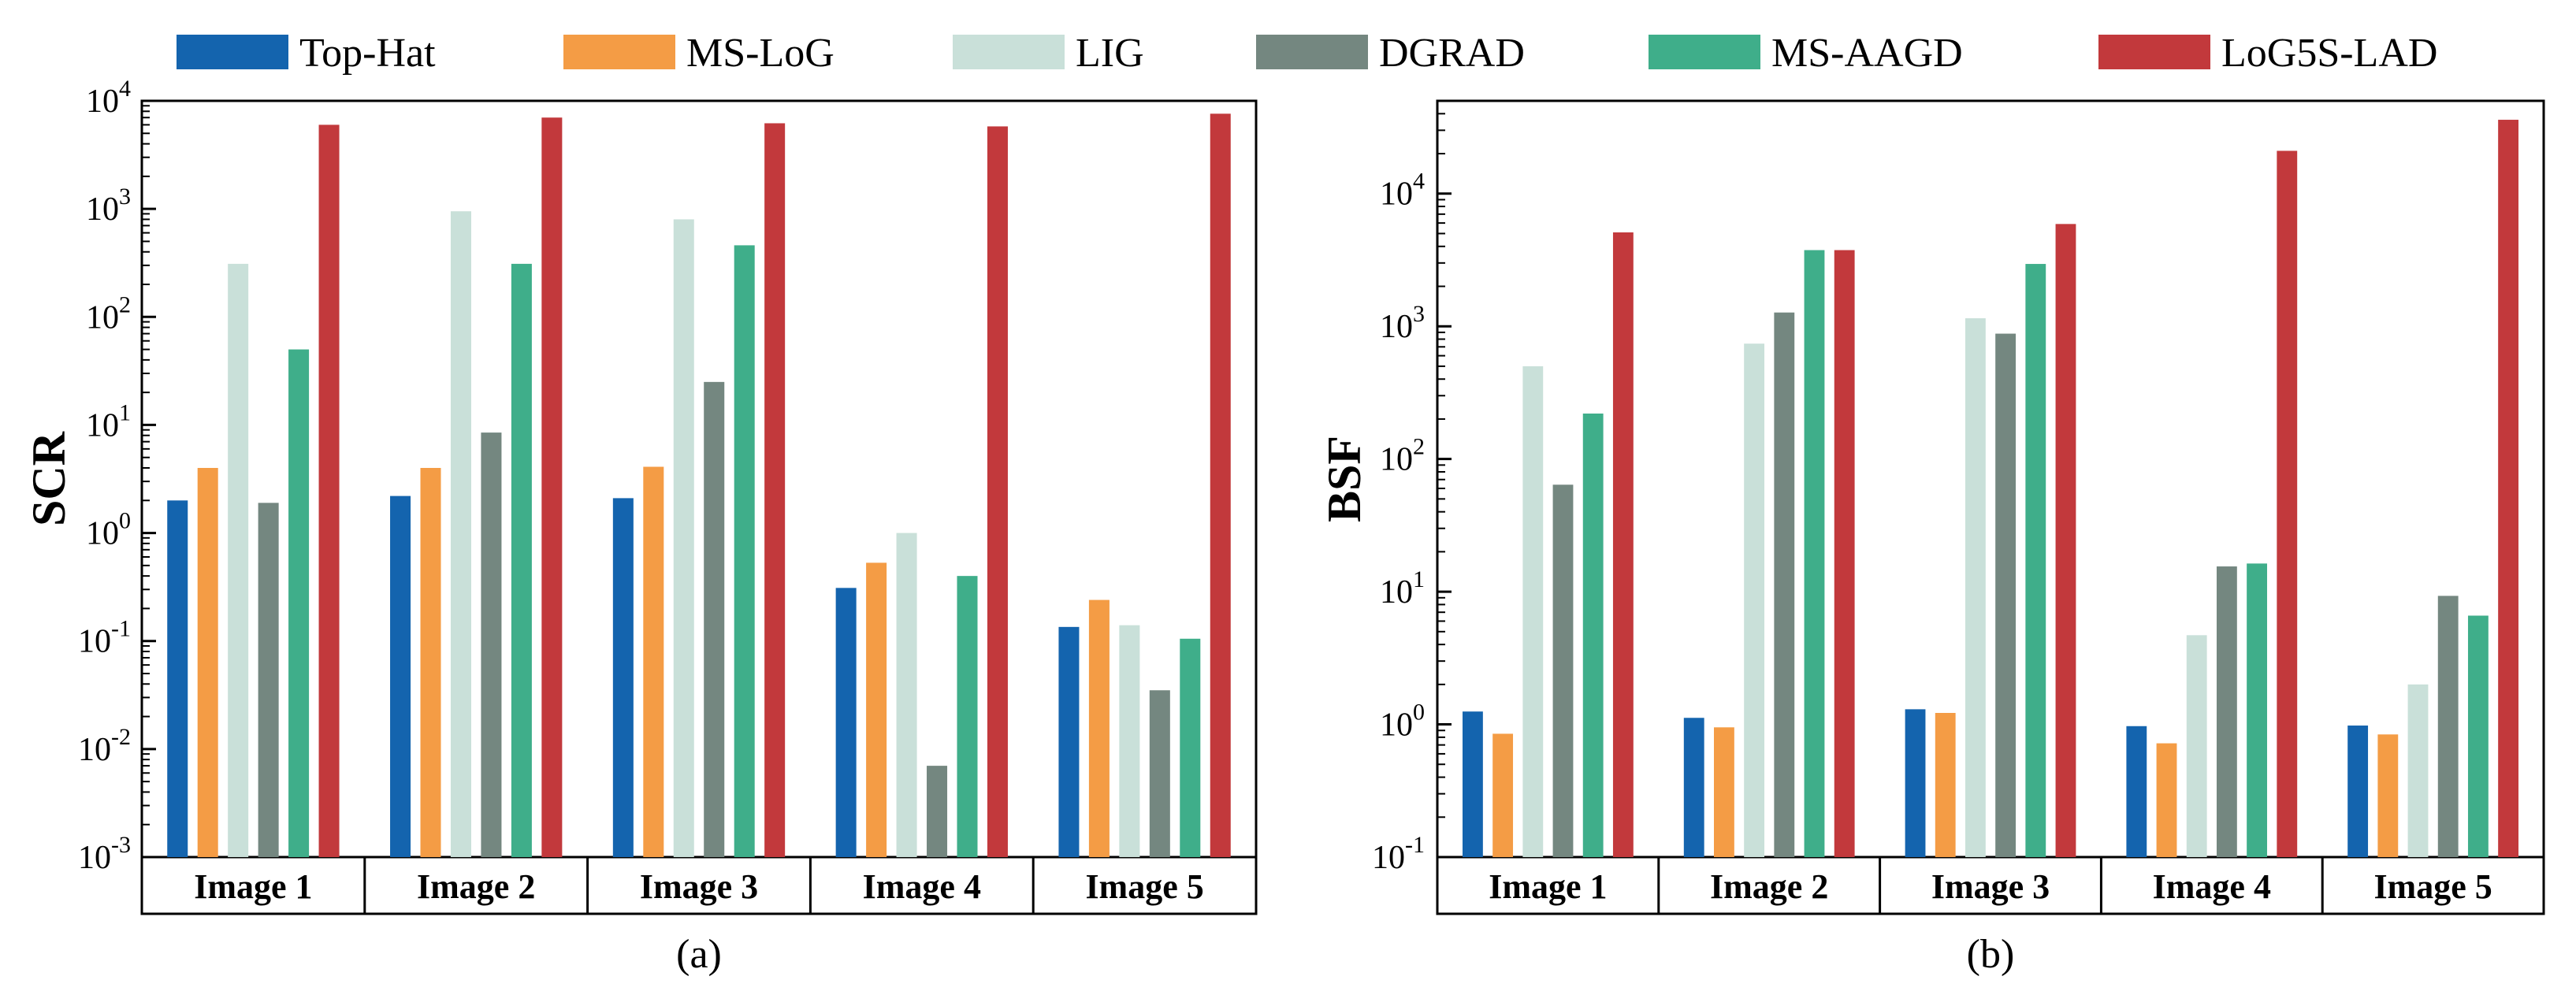 The image size is (2576, 991). What do you see at coordinates (1144, 886) in the screenshot?
I see `category-label-5: Image 5` at bounding box center [1144, 886].